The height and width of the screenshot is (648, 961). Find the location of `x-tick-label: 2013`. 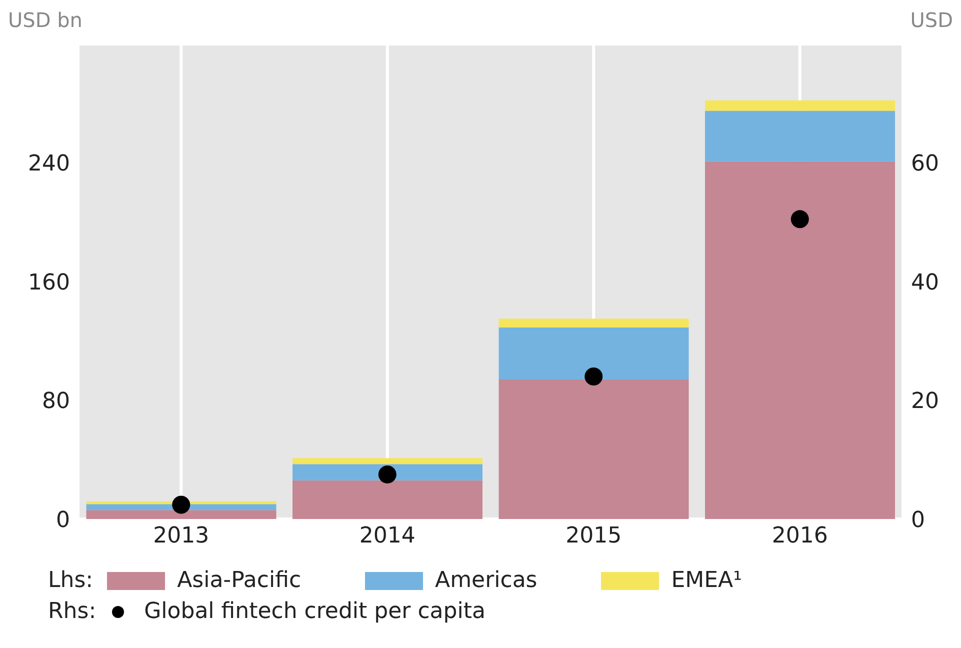

x-tick-label: 2013 is located at coordinates (181, 536).